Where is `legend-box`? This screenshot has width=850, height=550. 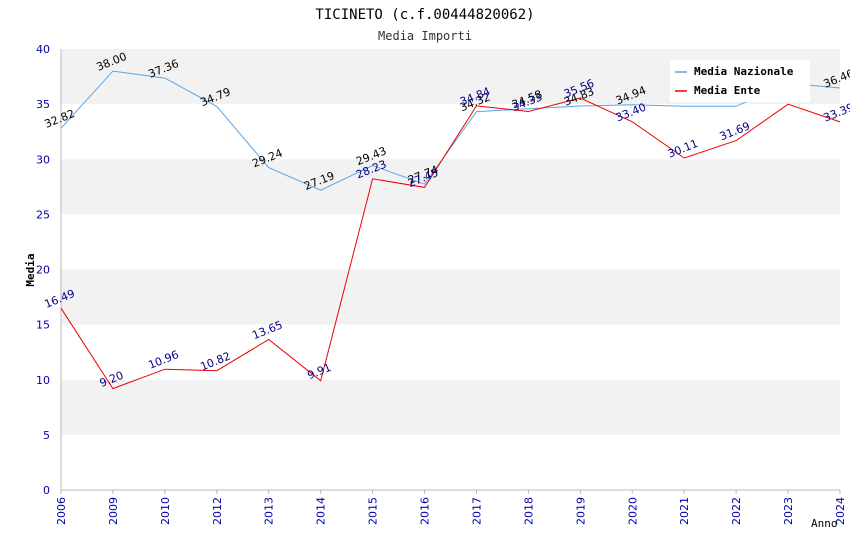 legend-box is located at coordinates (740, 81).